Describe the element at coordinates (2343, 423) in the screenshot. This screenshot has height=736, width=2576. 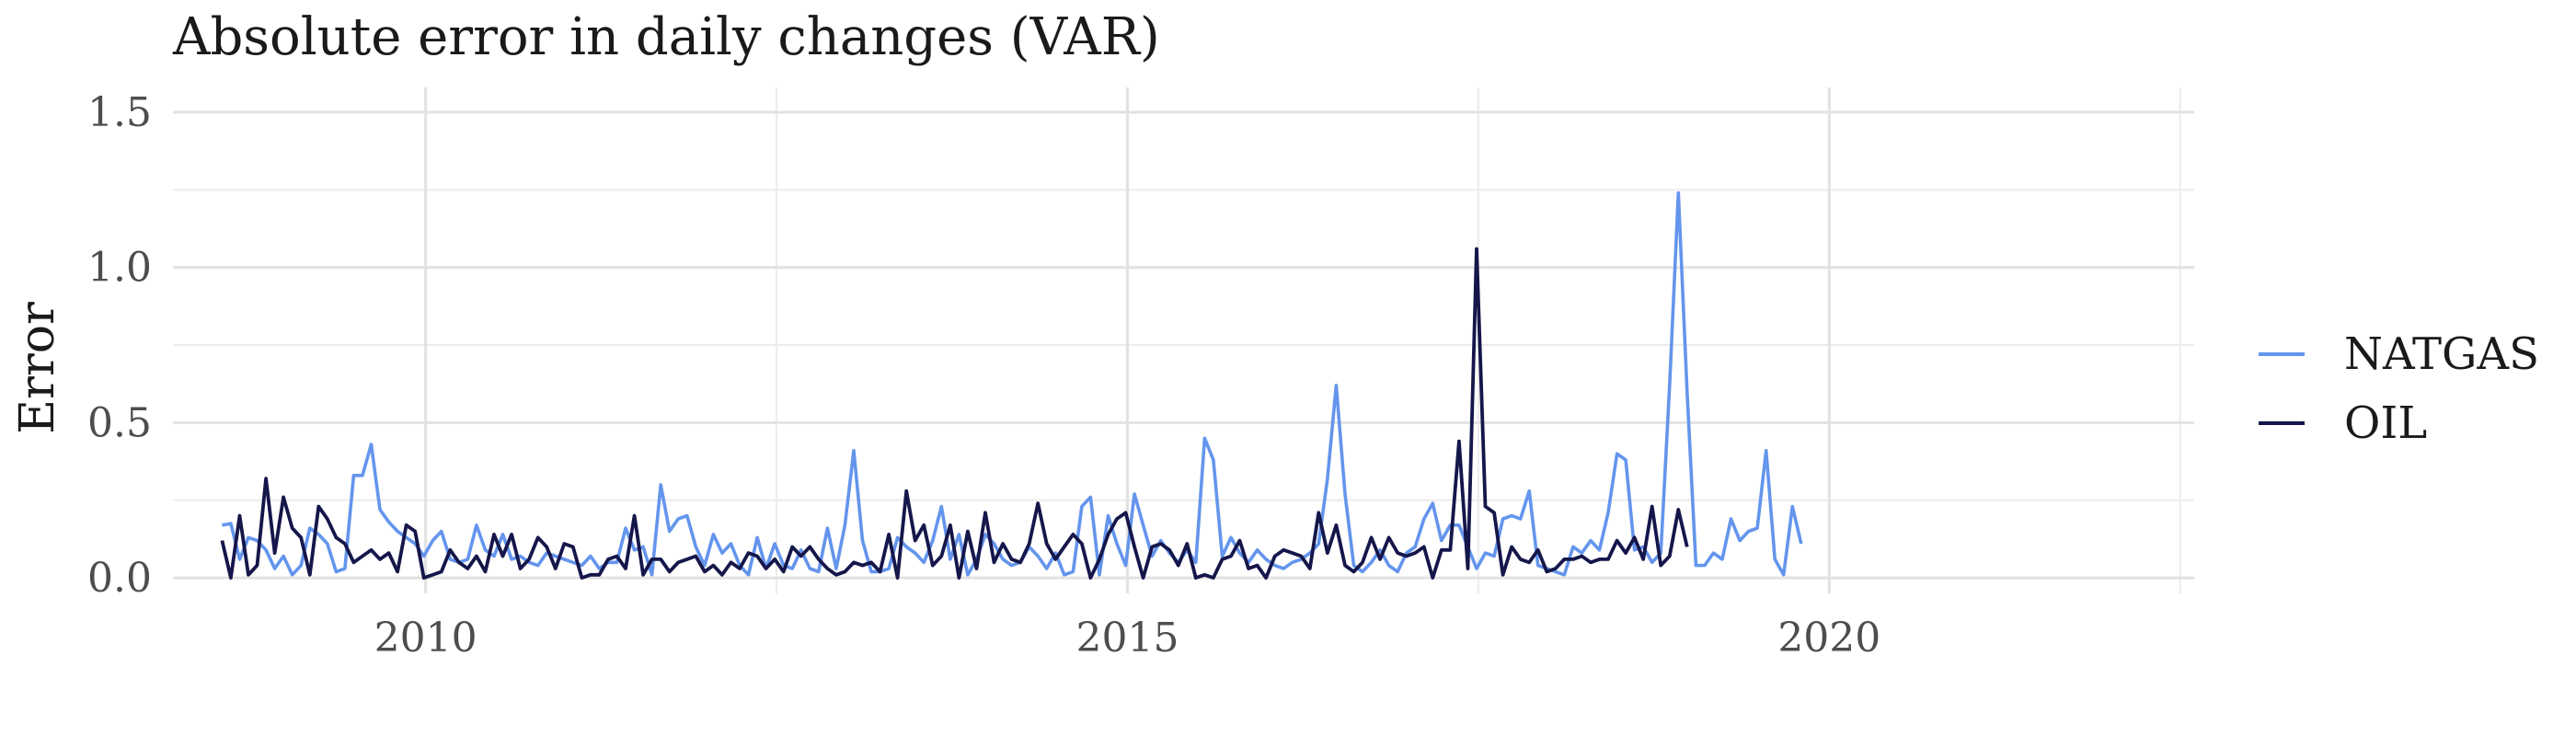
I see `legend-item-oil: OIL` at that location.